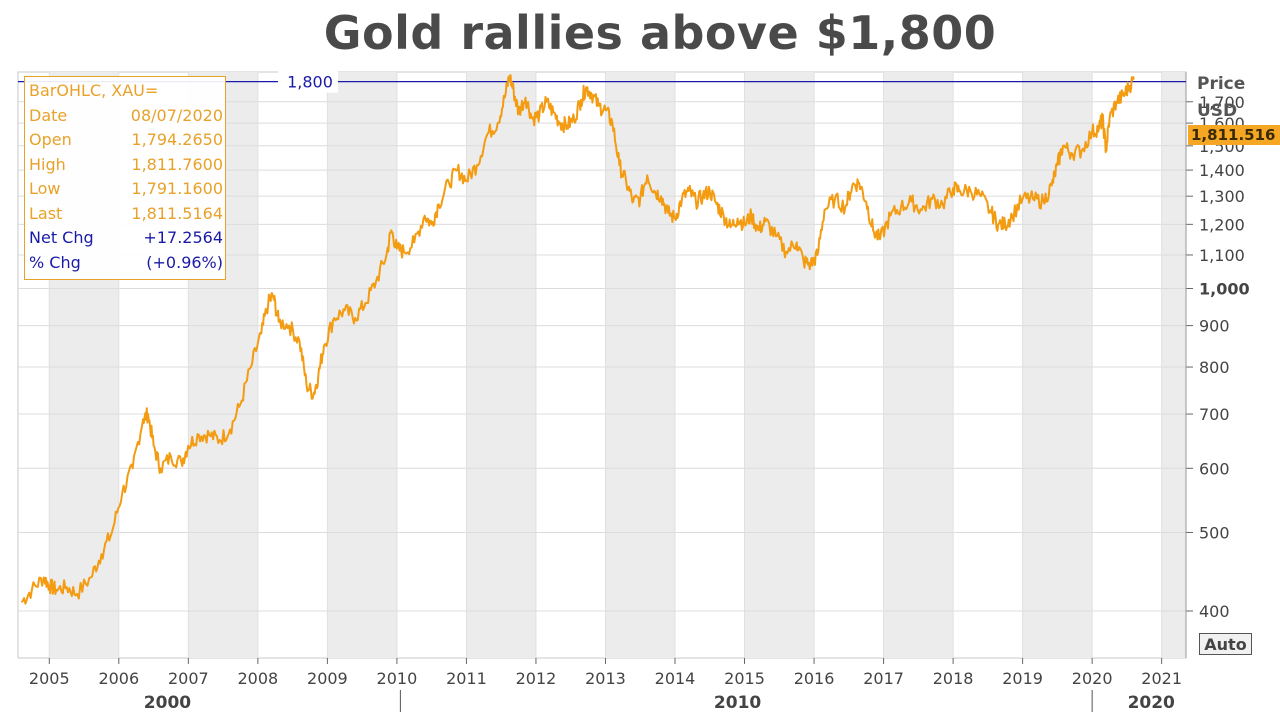  What do you see at coordinates (1222, 224) in the screenshot?
I see `y-tick-label: 1,200` at bounding box center [1222, 224].